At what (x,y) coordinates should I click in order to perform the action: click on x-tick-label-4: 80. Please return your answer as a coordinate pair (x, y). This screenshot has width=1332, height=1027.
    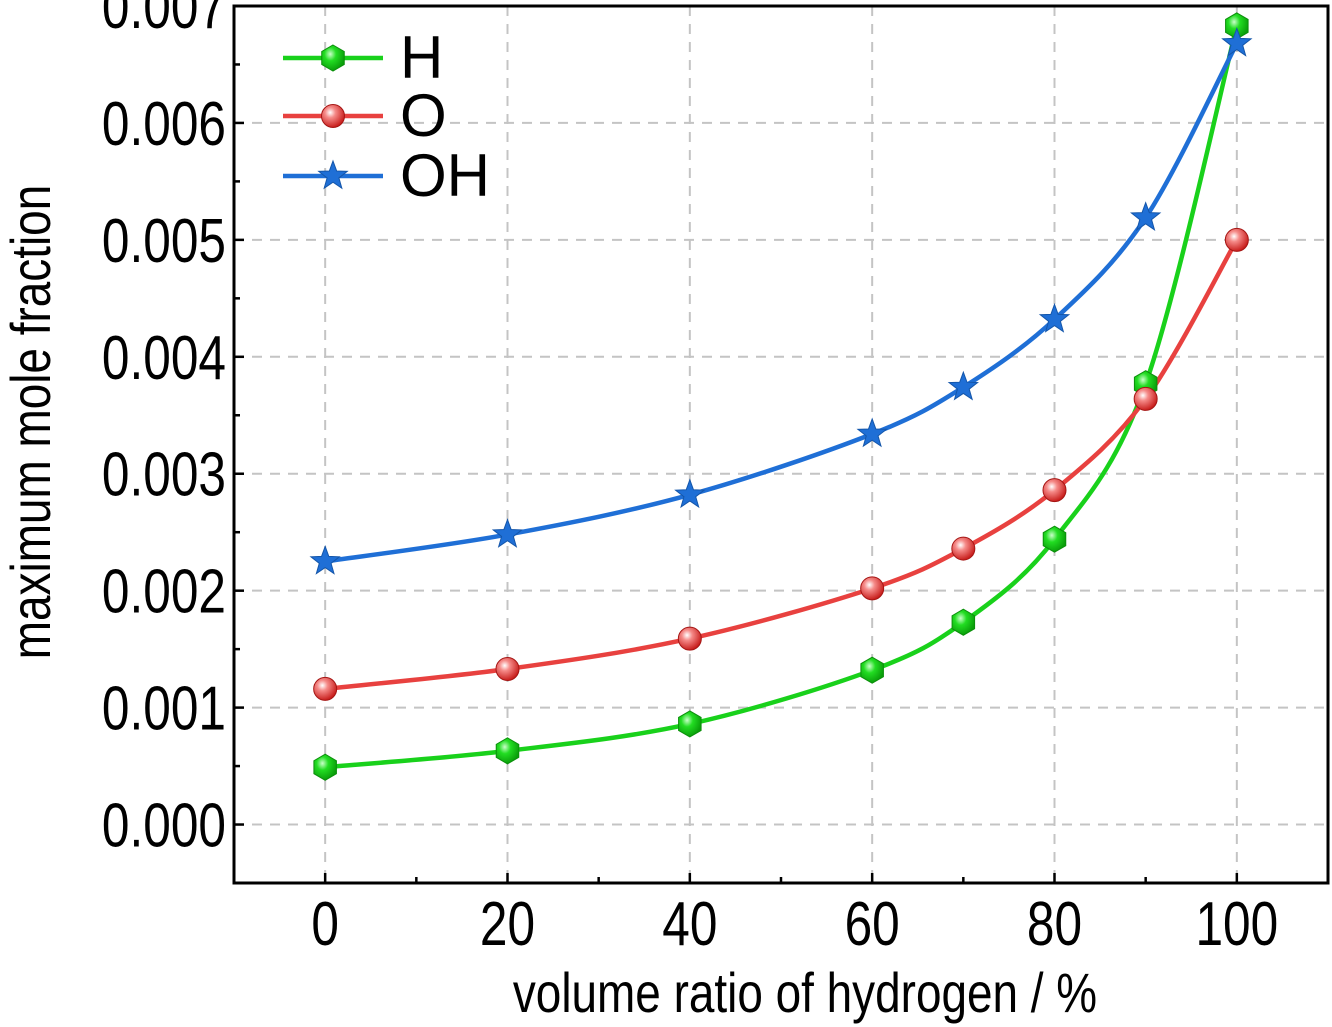
    Looking at the image, I should click on (1054, 924).